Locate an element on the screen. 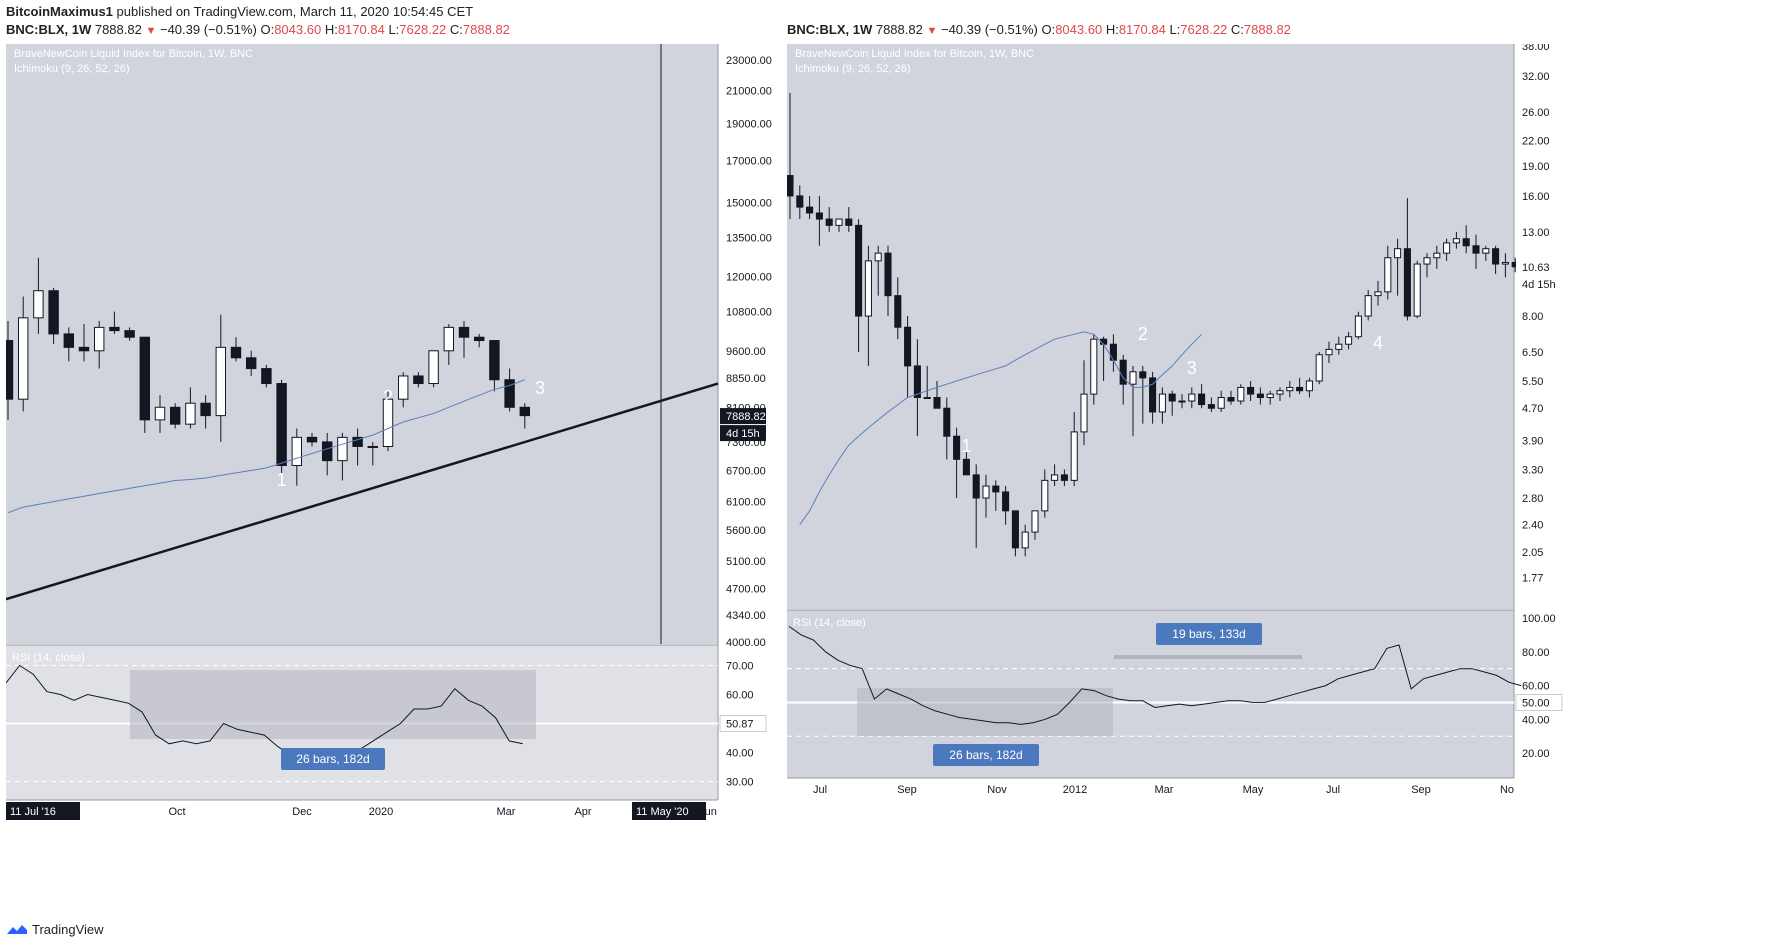 This screenshot has width=1783, height=948. rsi-last-box is located at coordinates (1539, 702).